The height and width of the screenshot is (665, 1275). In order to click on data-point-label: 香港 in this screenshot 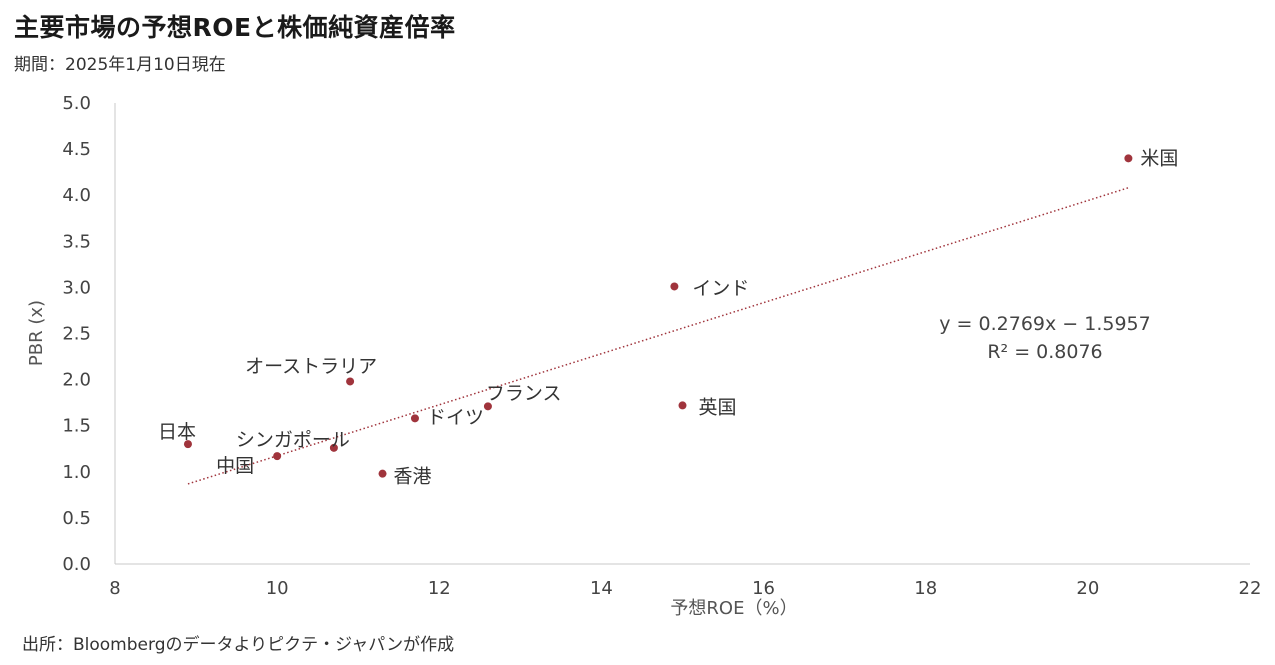, I will do `click(413, 477)`.